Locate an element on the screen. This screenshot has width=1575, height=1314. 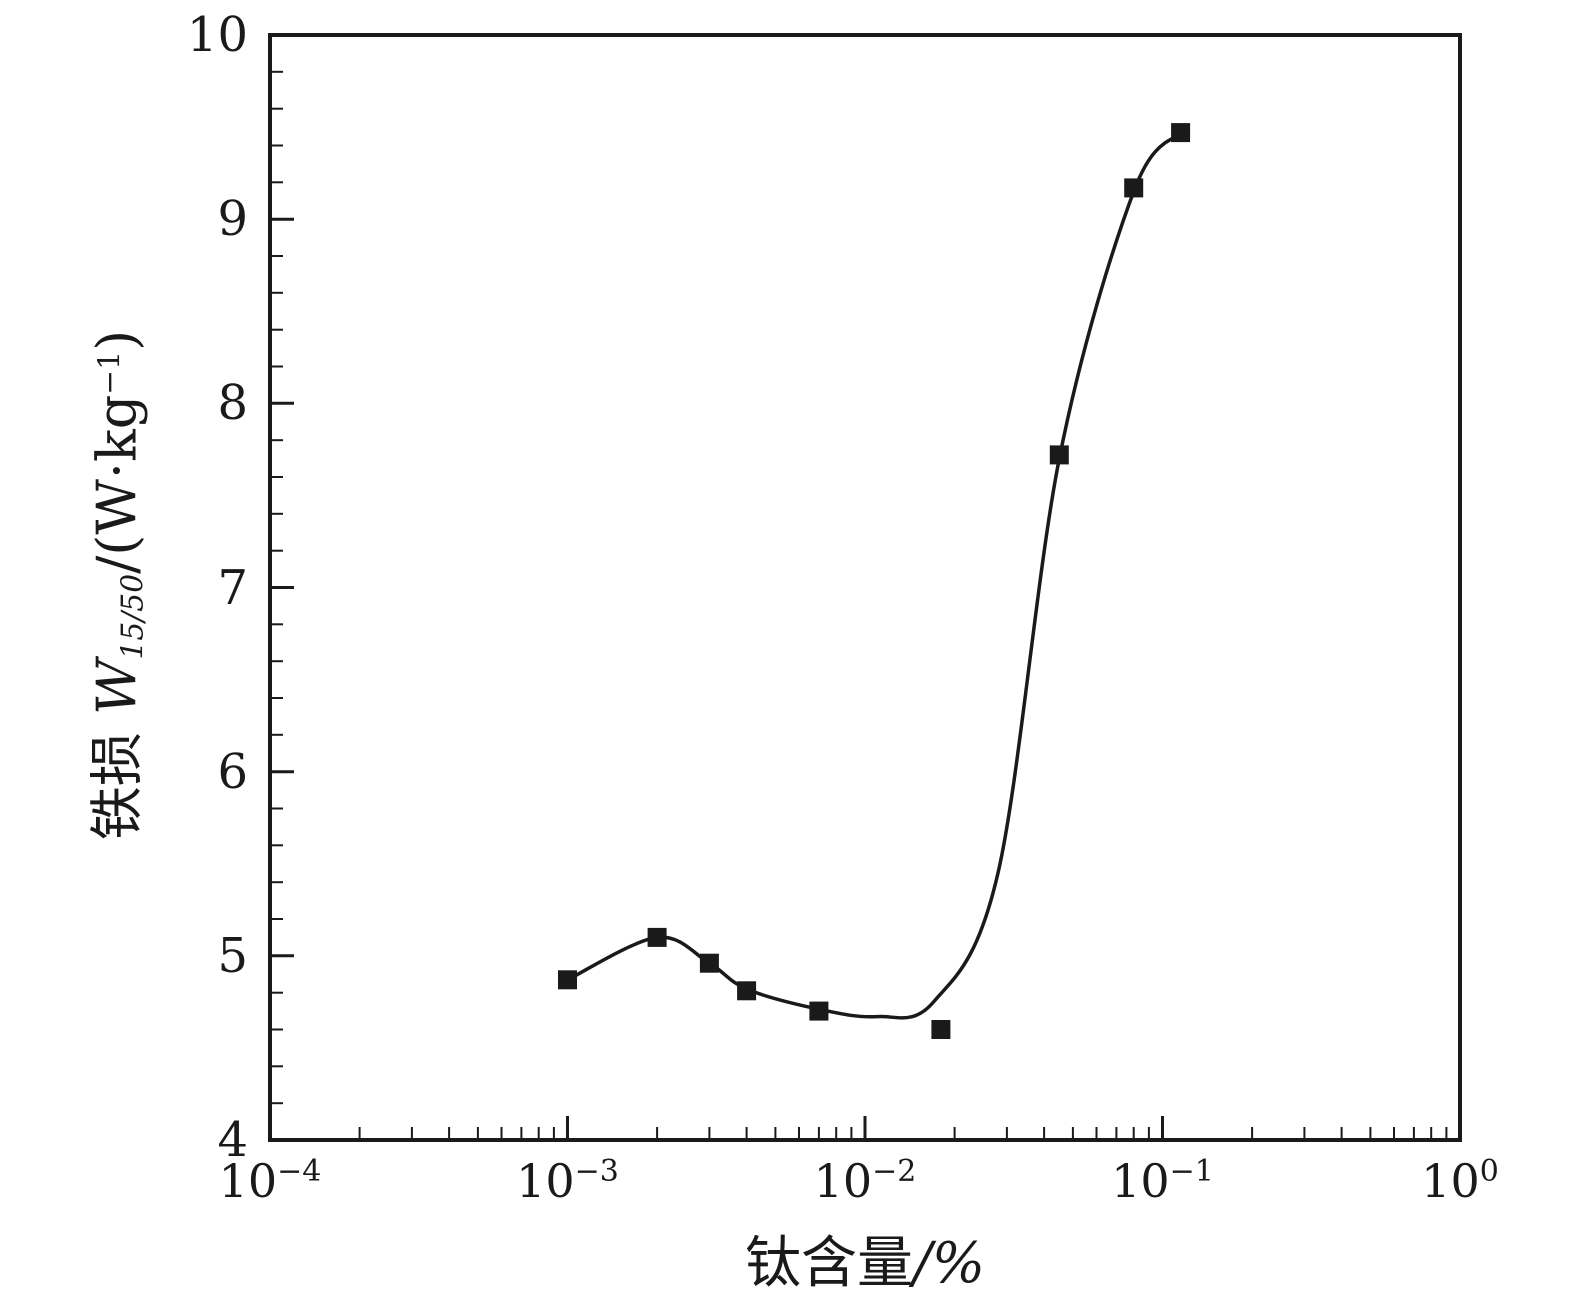
y-axis-unit: /(W·kg is located at coordinates (117, 484).